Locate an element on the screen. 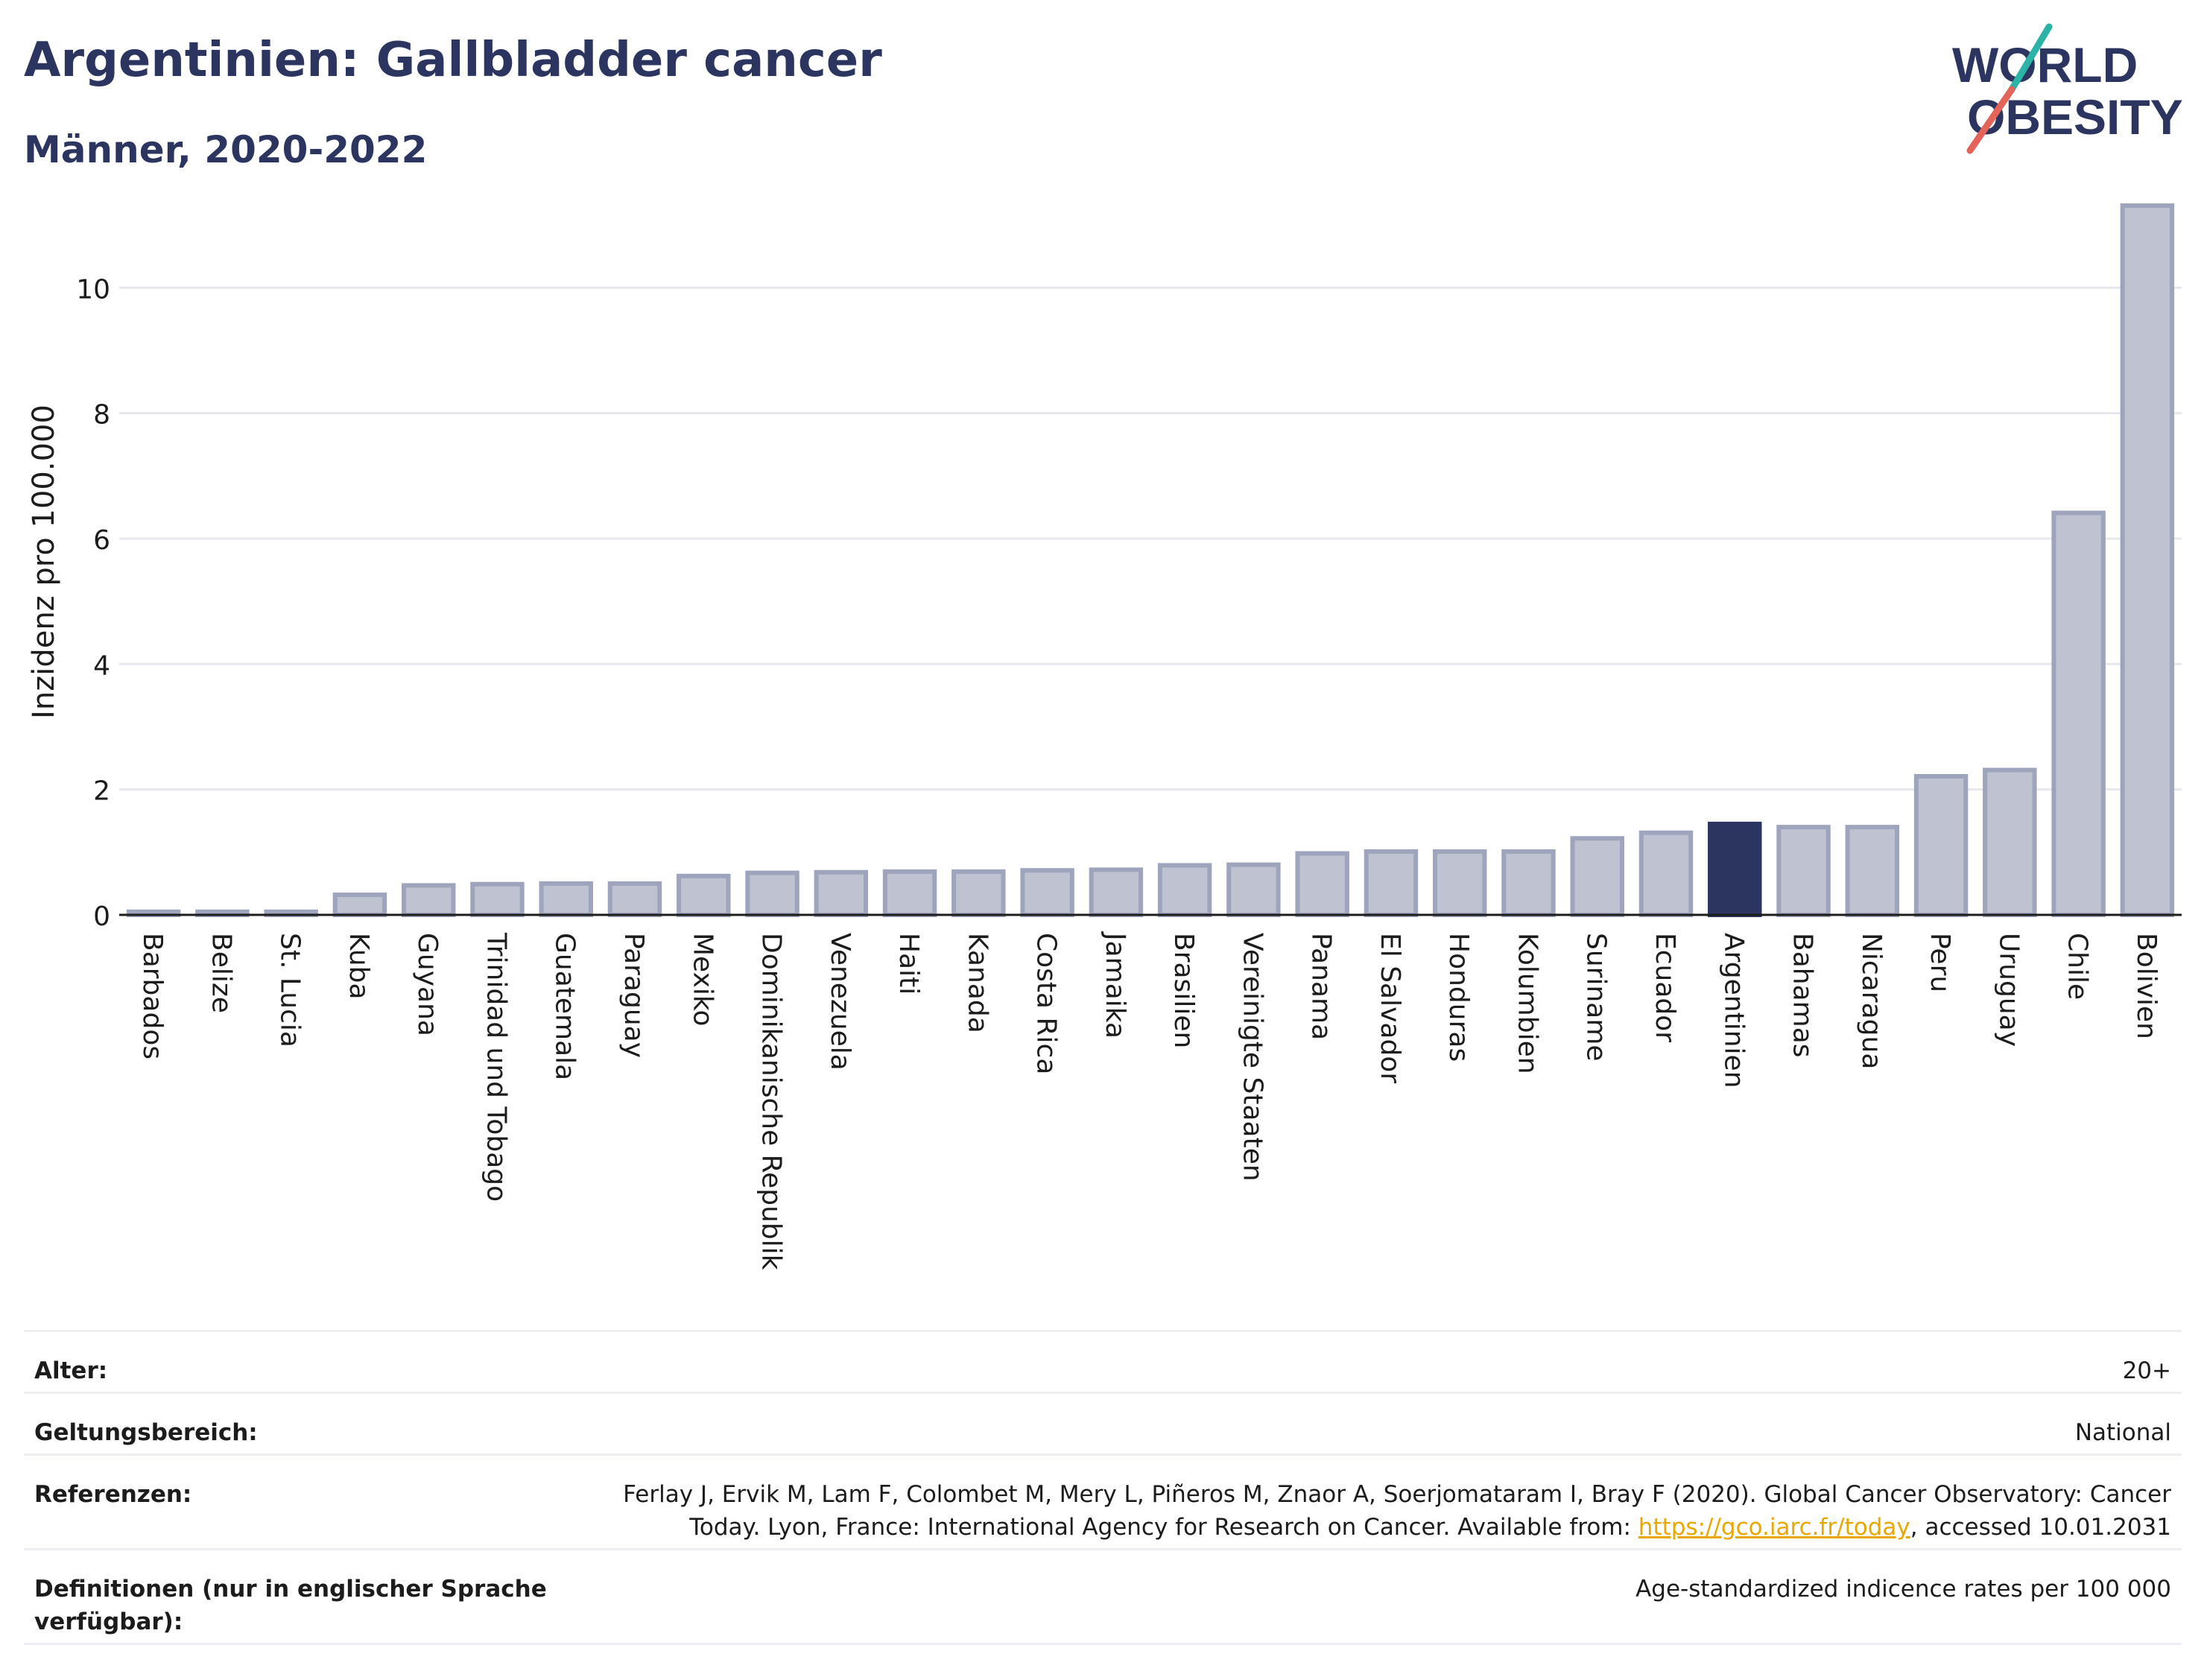 The width and height of the screenshot is (2204, 1680). bar-paraguay is located at coordinates (634, 899).